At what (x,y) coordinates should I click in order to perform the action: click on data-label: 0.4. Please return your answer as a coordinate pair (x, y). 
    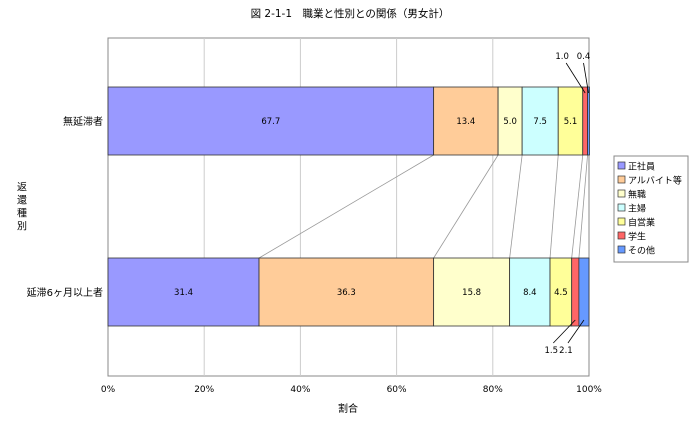
    Looking at the image, I should click on (584, 57).